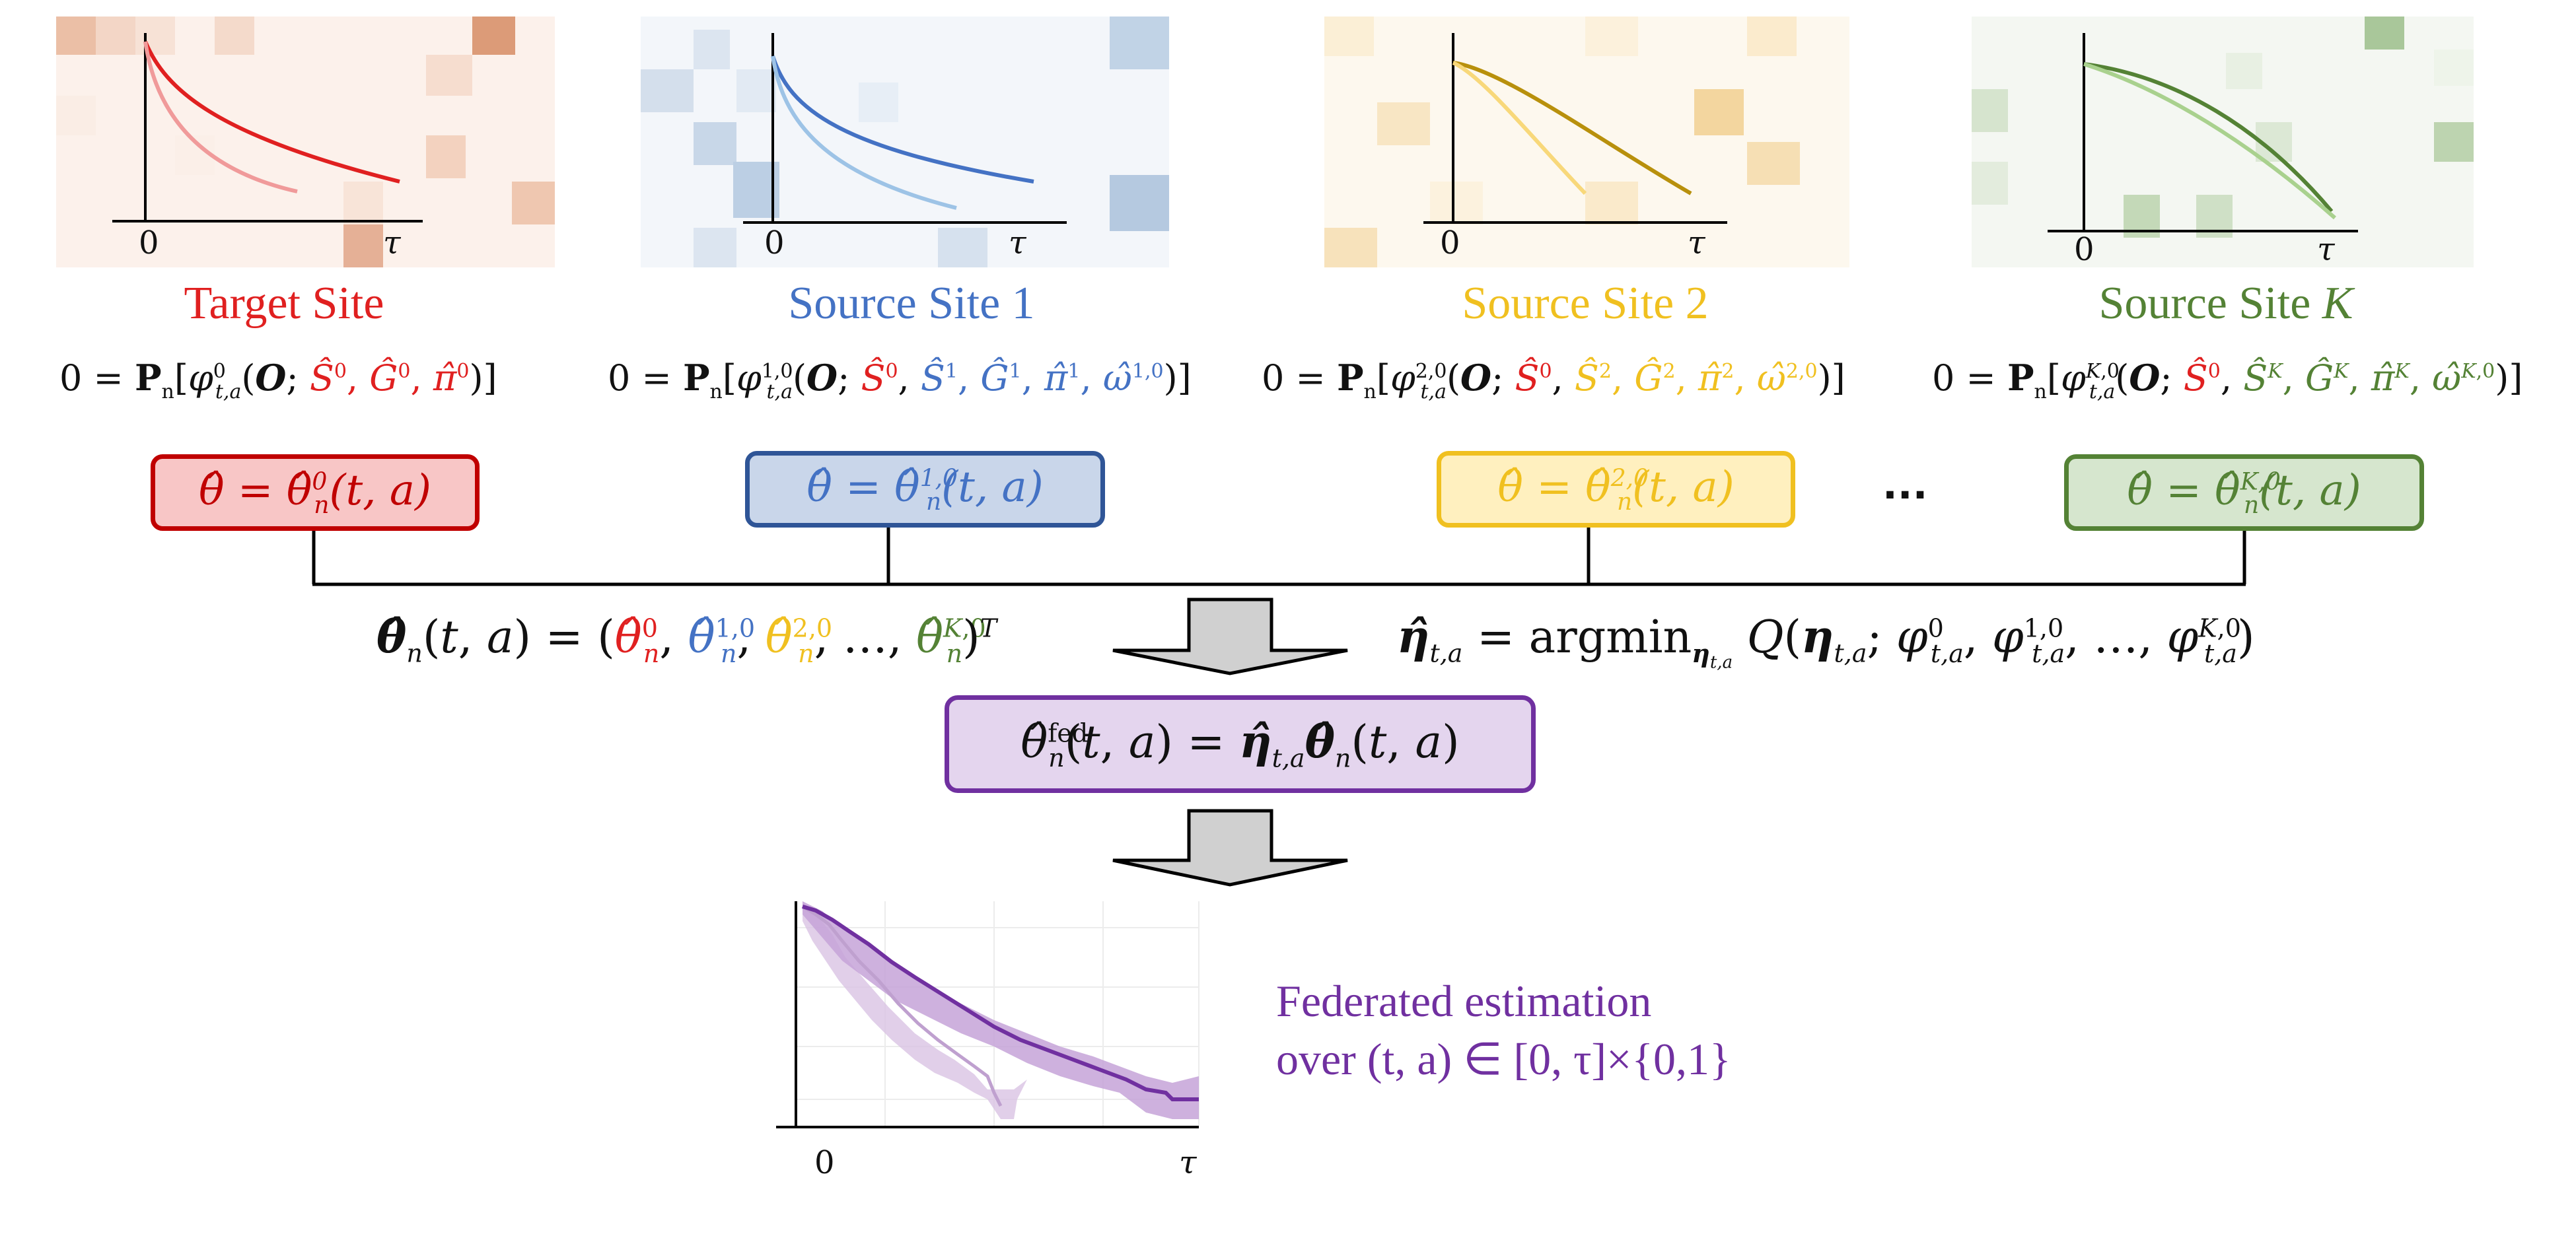 This screenshot has width=2576, height=1236. I want to click on federated-estimator-box: θ̂fedn(t, a) = η̂t,aθ̂n(t, a), so click(1240, 744).